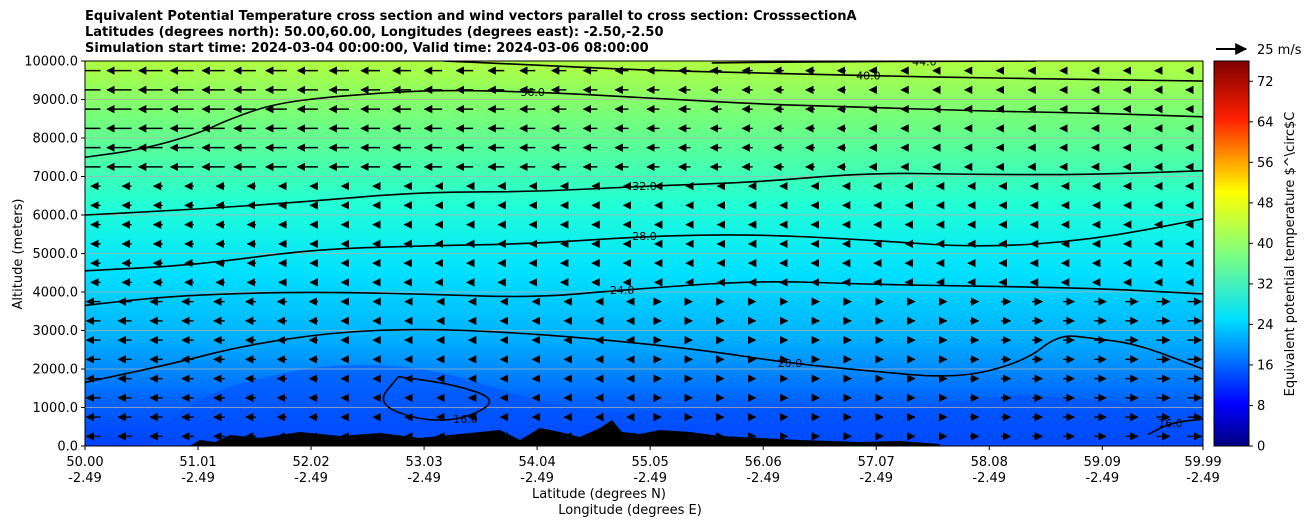 The width and height of the screenshot is (1308, 526). What do you see at coordinates (868, 76) in the screenshot?
I see `contour-label: 40.0` at bounding box center [868, 76].